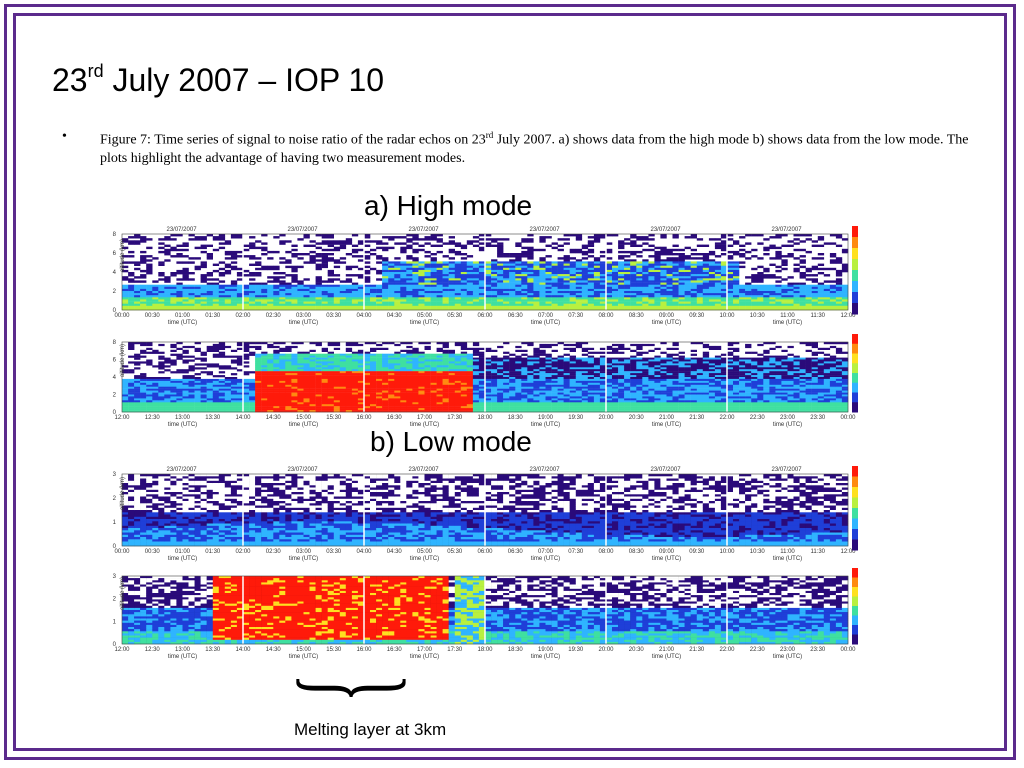 The width and height of the screenshot is (1024, 768). What do you see at coordinates (244, 80) in the screenshot?
I see `title-rest: July 2007 – IOP 10` at bounding box center [244, 80].